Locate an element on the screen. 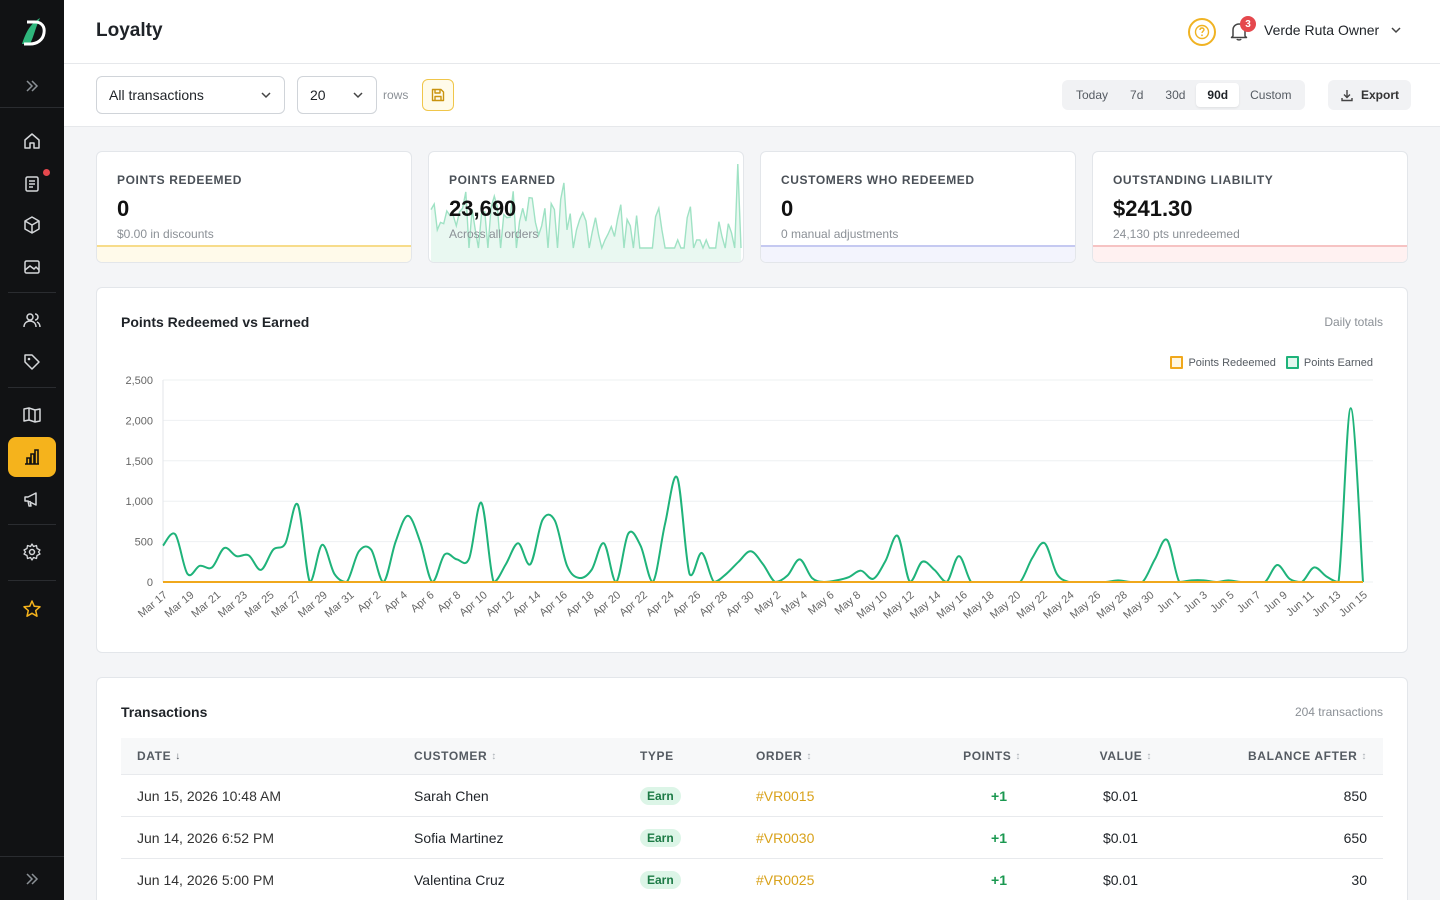  col-balance-after: BALANCE AFTER ↕ is located at coordinates (1307, 756).